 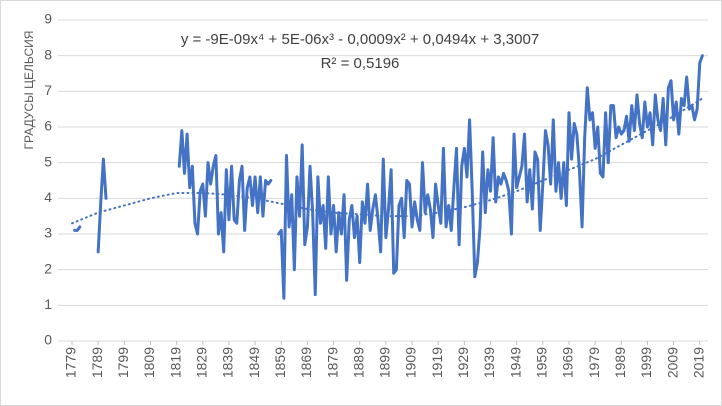 I want to click on x-tick-label: 1889, so click(x=358, y=362).